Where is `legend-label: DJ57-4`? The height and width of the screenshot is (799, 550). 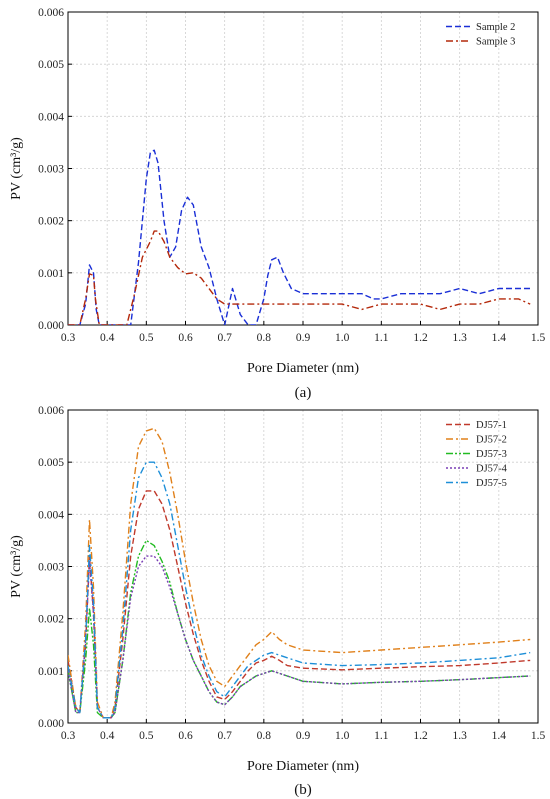
legend-label: DJ57-4 is located at coordinates (492, 469).